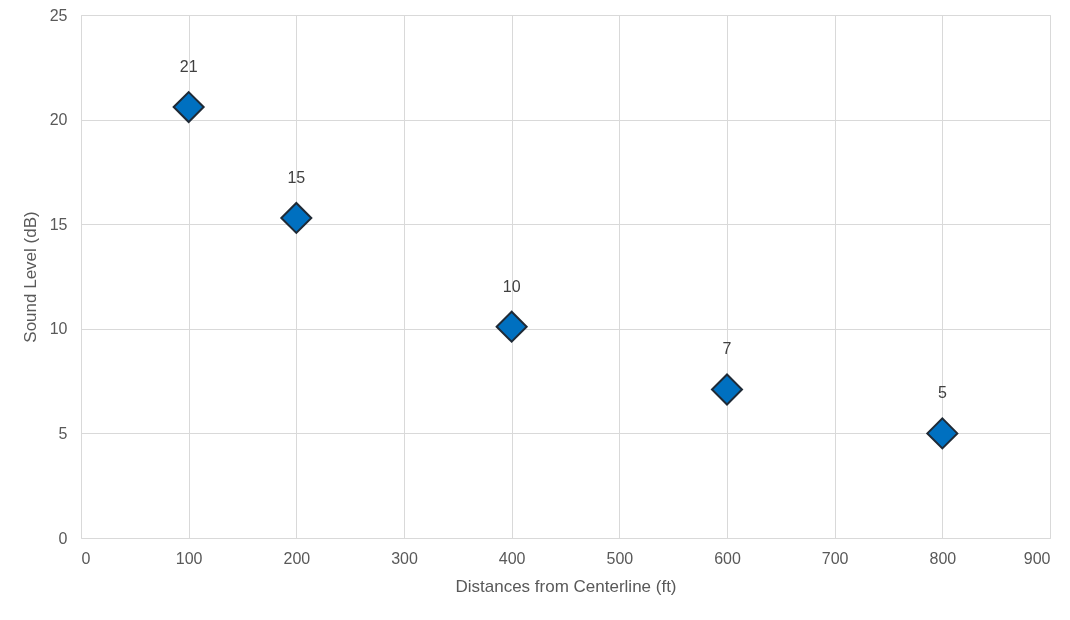 The height and width of the screenshot is (620, 1070). Describe the element at coordinates (297, 558) in the screenshot. I see `x-tick-label: 200` at that location.